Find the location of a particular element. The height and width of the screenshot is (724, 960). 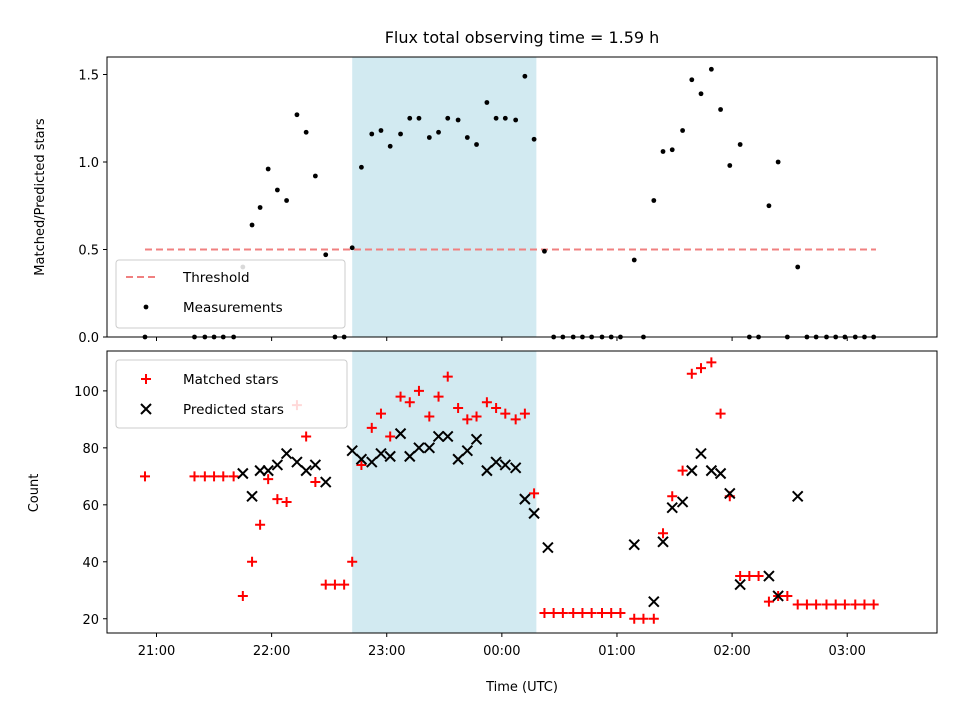

top-highlight-span is located at coordinates (444, 197).